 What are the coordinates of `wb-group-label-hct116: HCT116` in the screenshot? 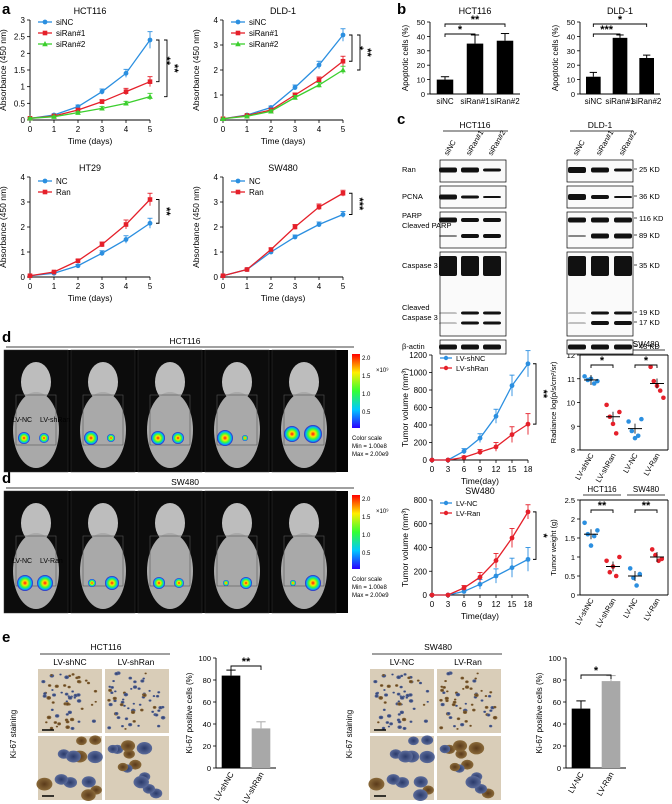 It's located at (474, 125).